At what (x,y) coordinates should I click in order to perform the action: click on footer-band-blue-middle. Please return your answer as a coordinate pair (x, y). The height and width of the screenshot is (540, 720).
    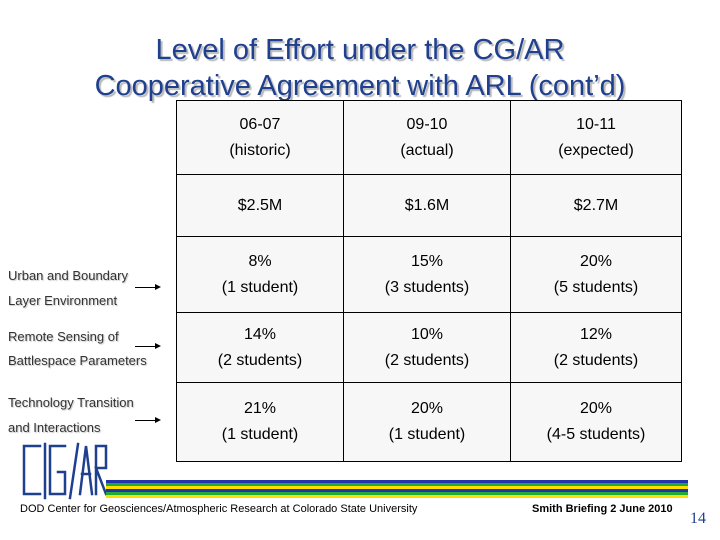
    Looking at the image, I should click on (397, 490).